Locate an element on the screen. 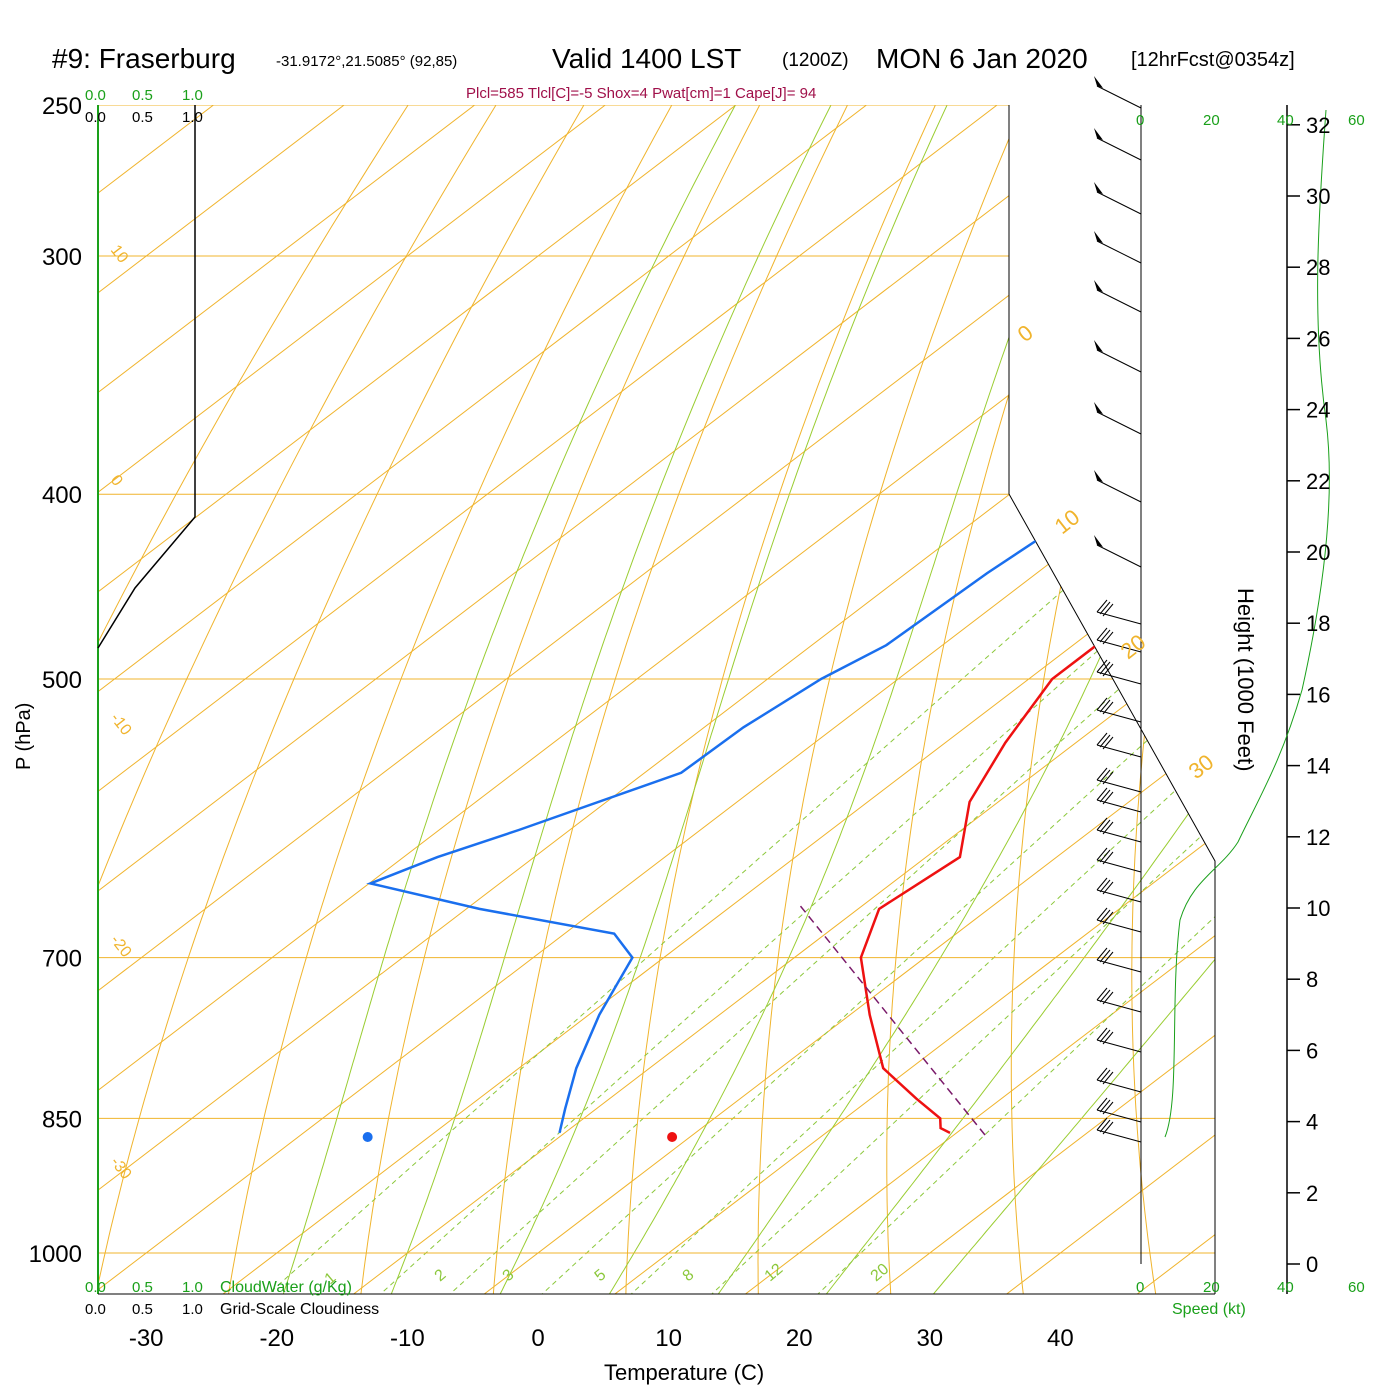 The height and width of the screenshot is (1400, 1400). valid-date: MON 6 Jan 2020 is located at coordinates (982, 58).